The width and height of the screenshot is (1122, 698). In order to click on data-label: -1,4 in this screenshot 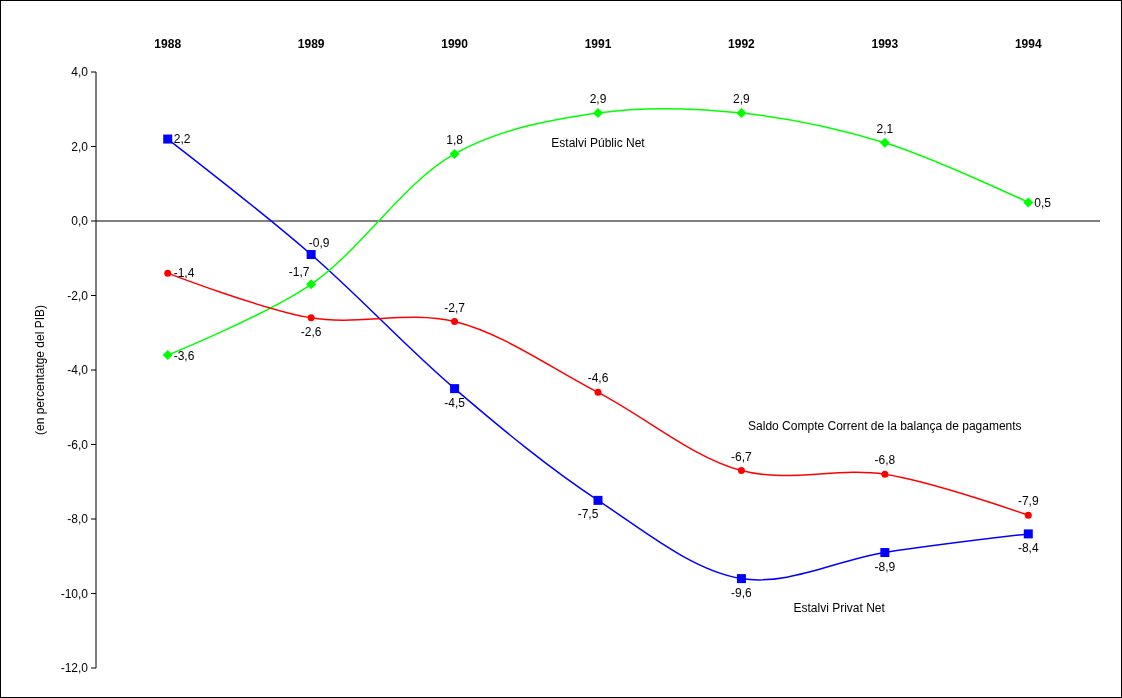, I will do `click(184, 273)`.